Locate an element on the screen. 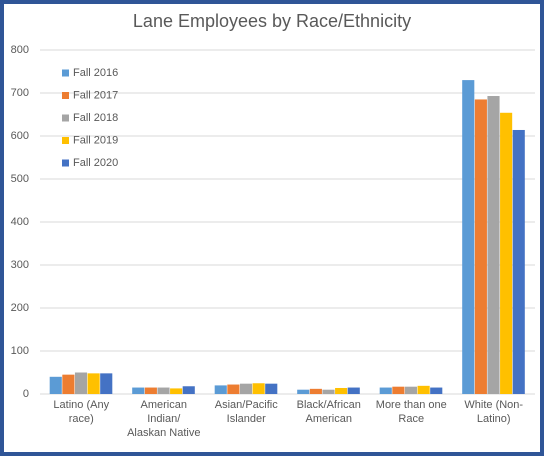 The width and height of the screenshot is (544, 456). legend-label: Fall 2016 is located at coordinates (95, 73).